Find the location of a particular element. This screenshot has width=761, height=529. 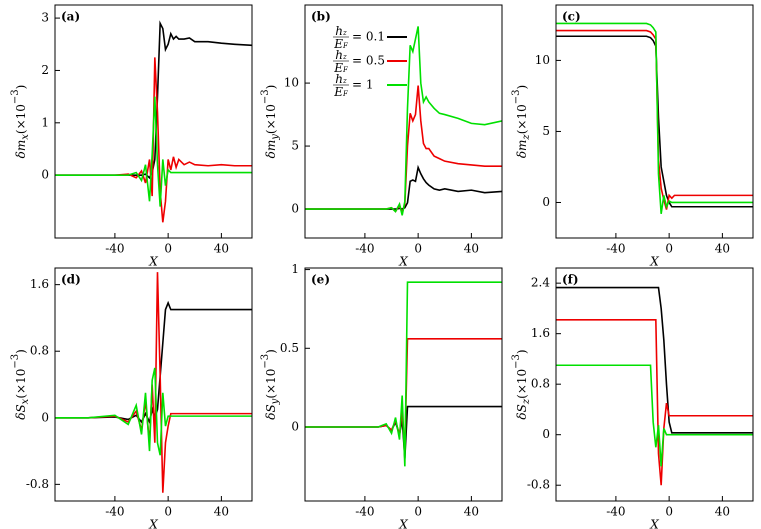

y-axis-label: δSy(×10−3) is located at coordinates (270, 384).